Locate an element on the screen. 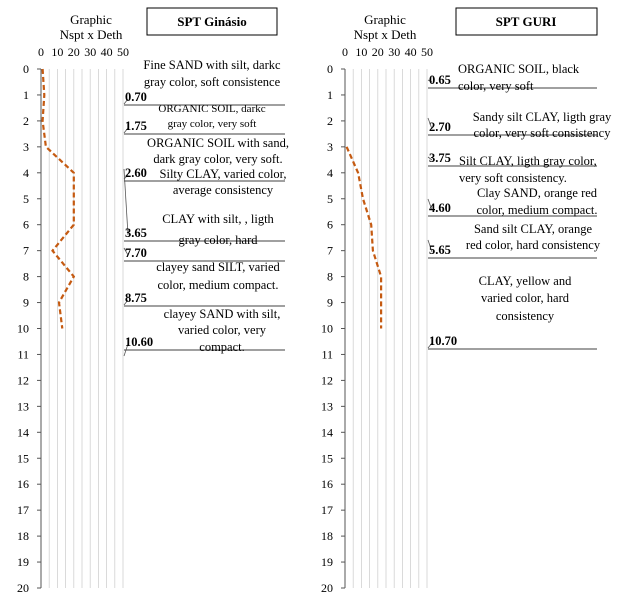 This screenshot has height=592, width=629. layer-description: Silty CLAY, varied color, is located at coordinates (223, 174).